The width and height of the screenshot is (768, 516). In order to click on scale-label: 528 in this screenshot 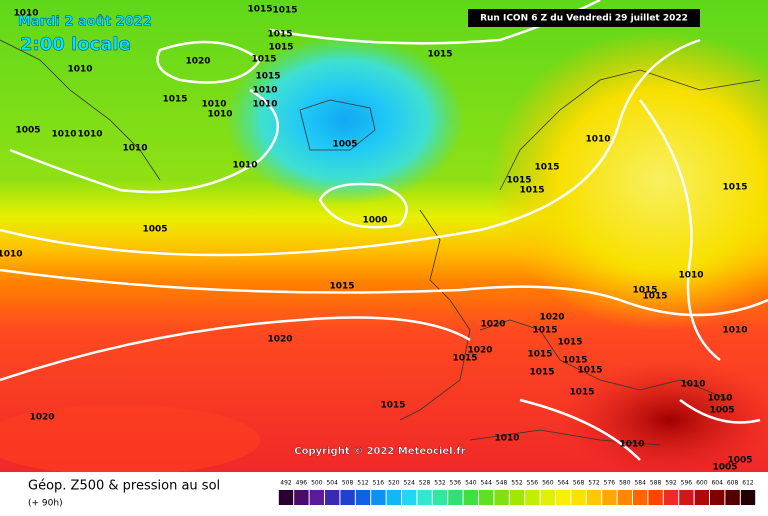, I will do `click(425, 483)`.